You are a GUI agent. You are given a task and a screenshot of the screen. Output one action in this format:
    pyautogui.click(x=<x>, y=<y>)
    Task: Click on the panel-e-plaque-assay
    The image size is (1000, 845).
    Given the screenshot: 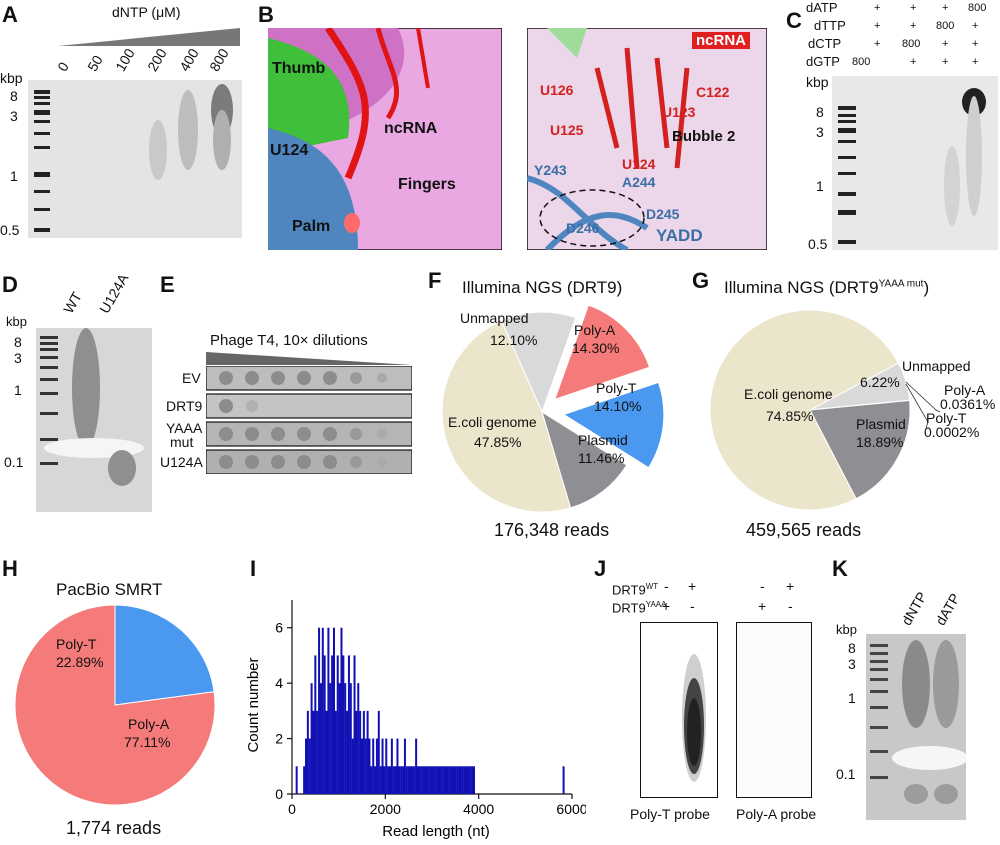 What is the action you would take?
    pyautogui.click(x=309, y=420)
    